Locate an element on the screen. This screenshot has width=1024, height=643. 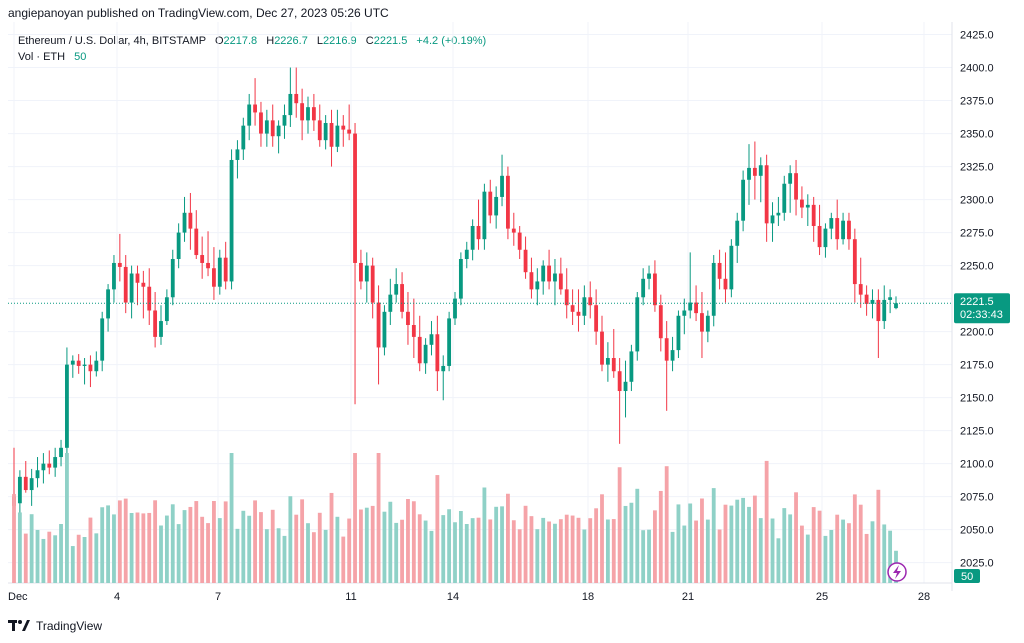
volume-label: Vol · ETH is located at coordinates (42, 57).